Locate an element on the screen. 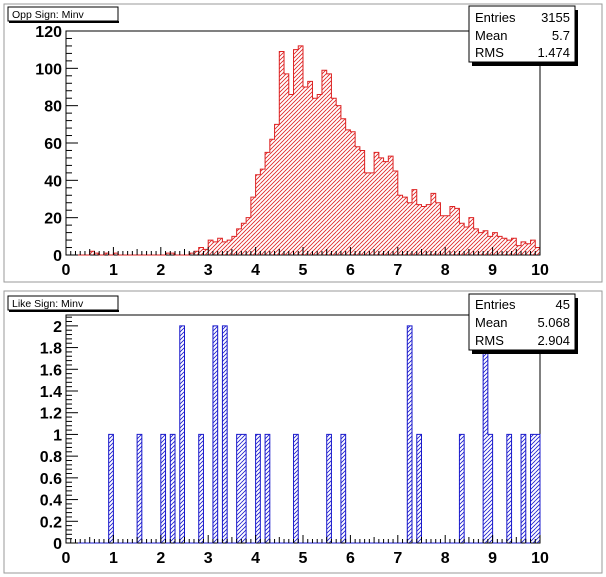 The height and width of the screenshot is (577, 606). y-tick-label: 100 is located at coordinates (48, 69).